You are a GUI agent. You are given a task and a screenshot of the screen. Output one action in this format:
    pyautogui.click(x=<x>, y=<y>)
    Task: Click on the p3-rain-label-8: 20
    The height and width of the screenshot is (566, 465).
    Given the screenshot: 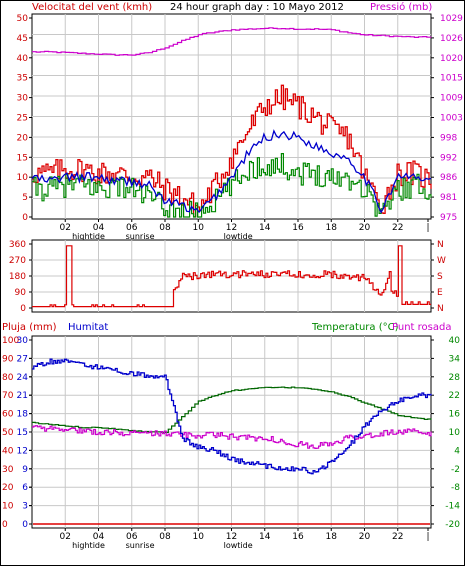 What is the action you would take?
    pyautogui.click(x=8, y=488)
    